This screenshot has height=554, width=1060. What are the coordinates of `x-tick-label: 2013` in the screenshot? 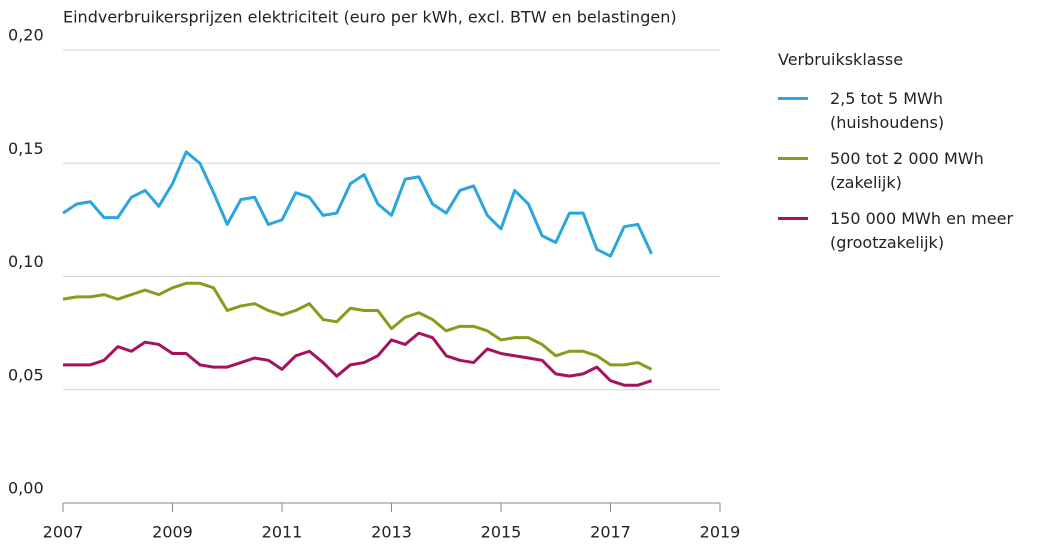 It's located at (391, 532).